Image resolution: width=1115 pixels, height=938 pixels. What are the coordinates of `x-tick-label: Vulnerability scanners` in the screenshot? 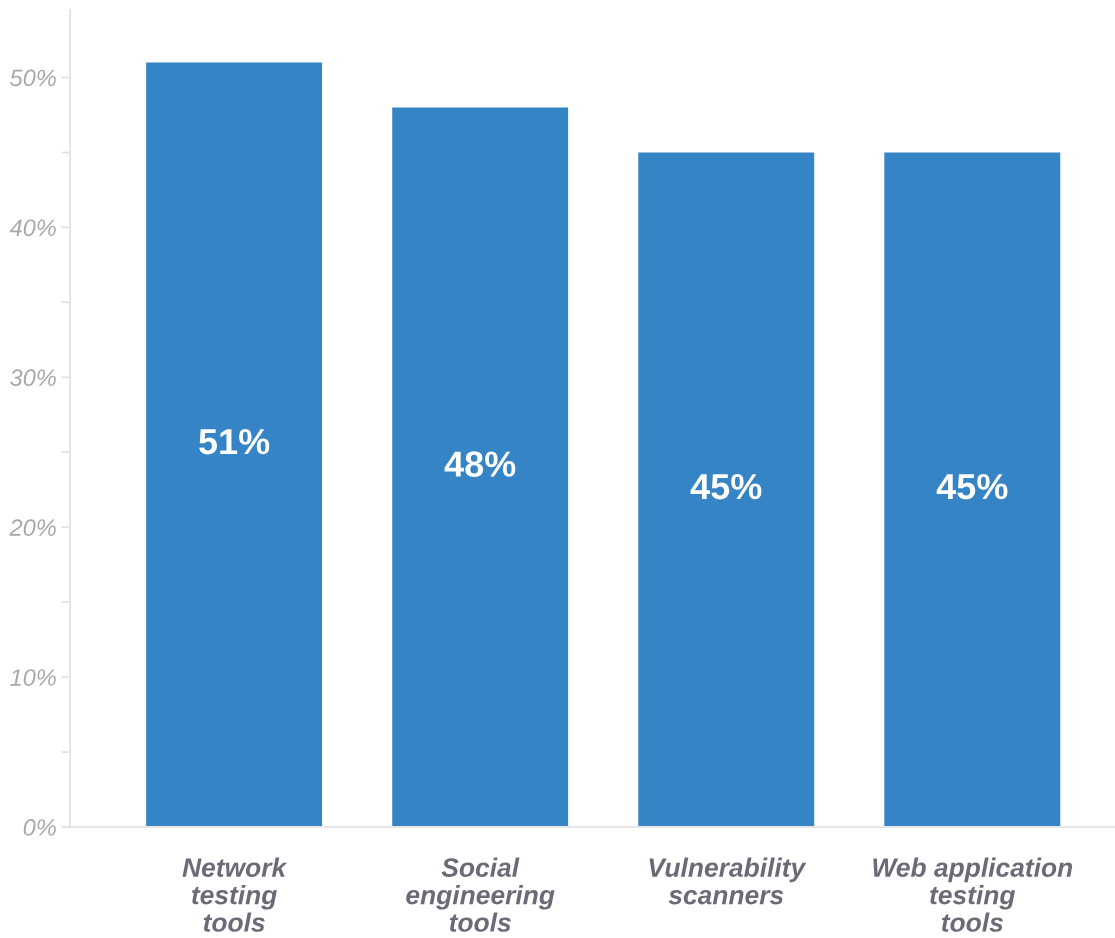 It's located at (728, 881).